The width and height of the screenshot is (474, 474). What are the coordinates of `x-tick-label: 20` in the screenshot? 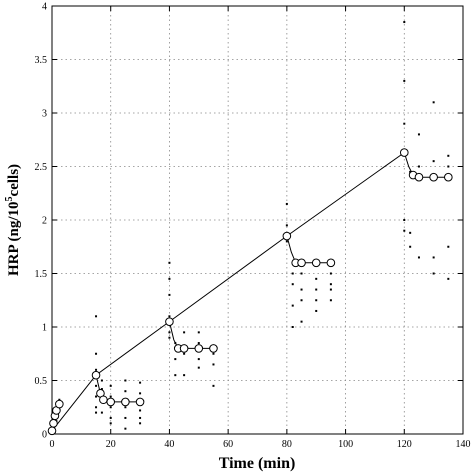 It's located at (111, 444).